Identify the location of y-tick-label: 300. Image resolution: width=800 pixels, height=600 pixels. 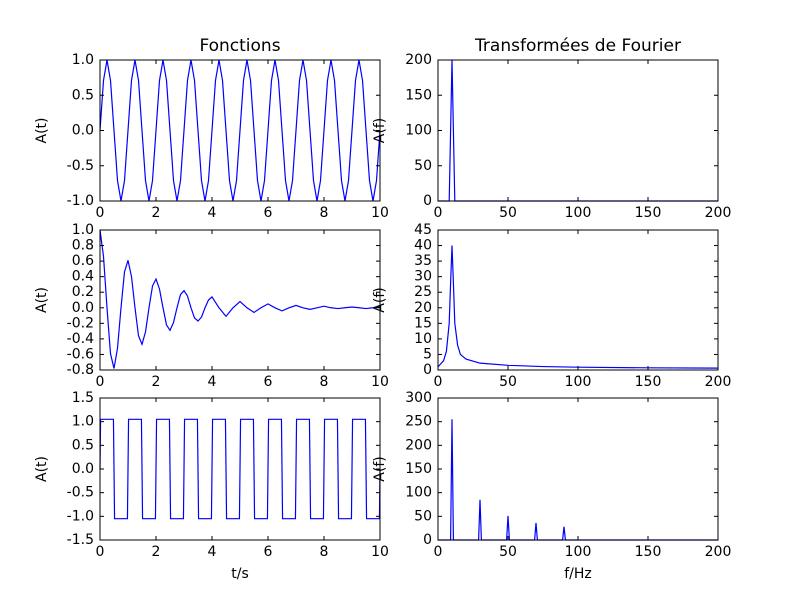
(418, 398).